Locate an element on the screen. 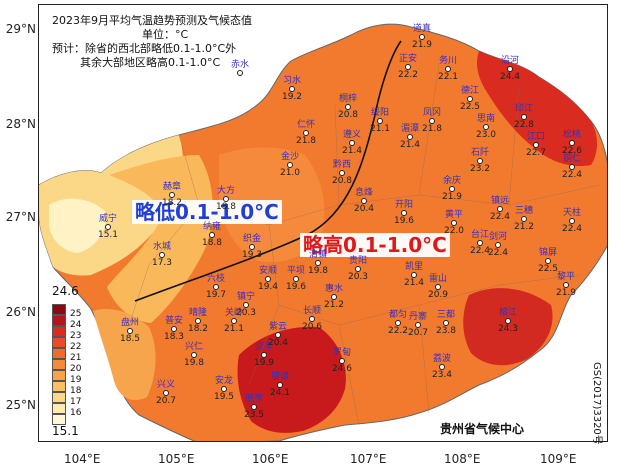 The image size is (630, 471). station-marker: 荔波 23.4 is located at coordinates (442, 367).